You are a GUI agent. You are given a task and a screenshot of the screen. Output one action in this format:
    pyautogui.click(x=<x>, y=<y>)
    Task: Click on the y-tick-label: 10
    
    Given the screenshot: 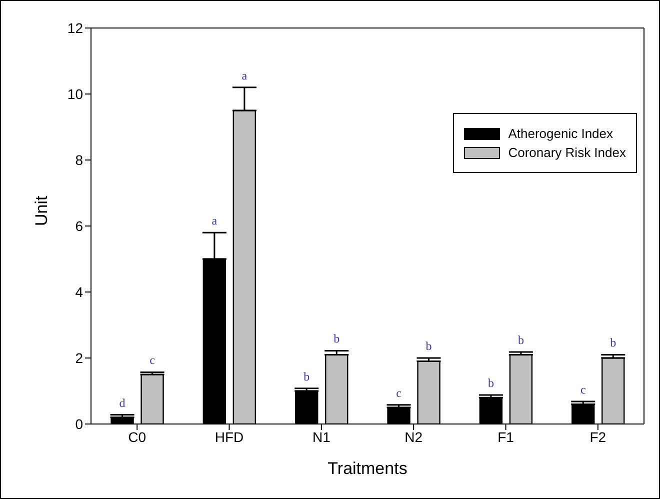 What is the action you would take?
    pyautogui.click(x=75, y=94)
    